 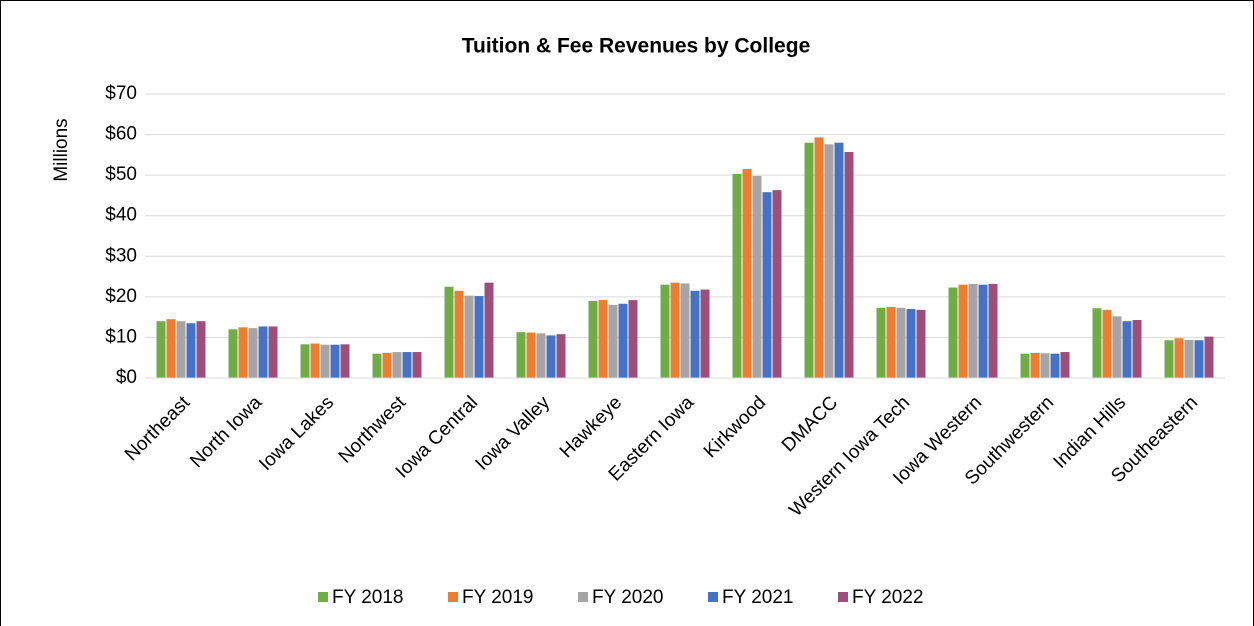 What do you see at coordinates (126, 377) in the screenshot?
I see `y-tick-label: $0` at bounding box center [126, 377].